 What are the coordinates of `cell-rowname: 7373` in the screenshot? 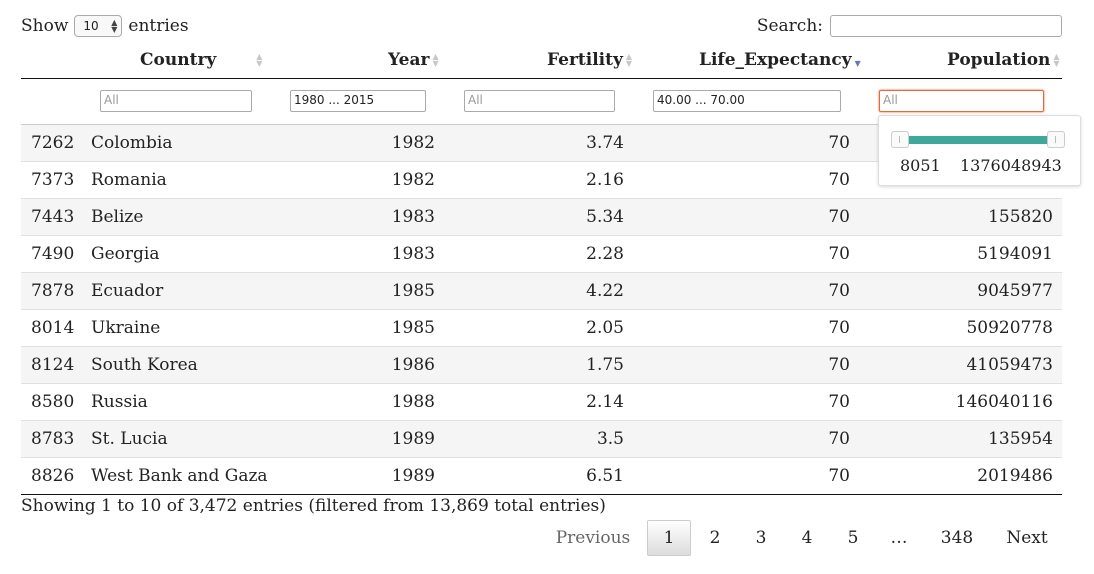 It's located at (53, 180).